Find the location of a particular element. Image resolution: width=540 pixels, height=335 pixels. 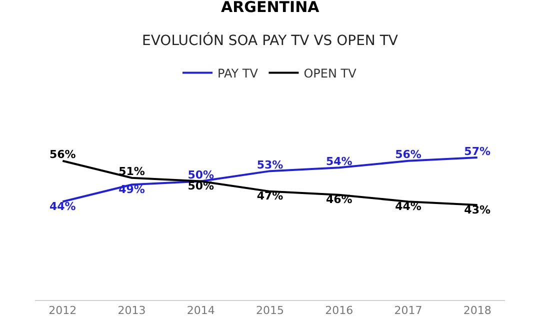

legend-label: OPEN TV is located at coordinates (331, 73).